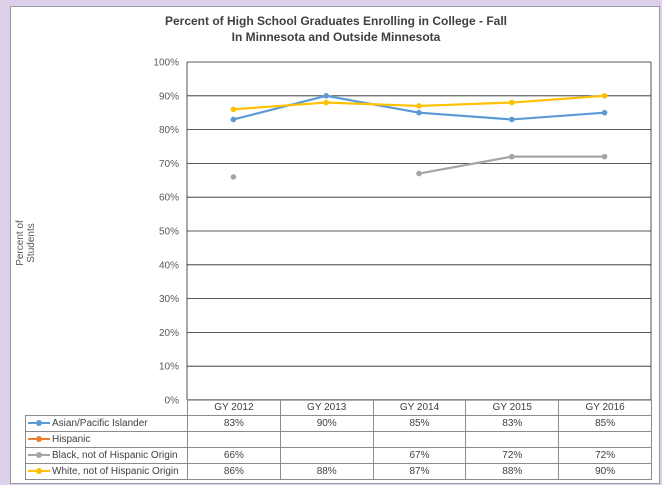  What do you see at coordinates (419, 407) in the screenshot?
I see `x-tick-label: GY 2014` at bounding box center [419, 407].